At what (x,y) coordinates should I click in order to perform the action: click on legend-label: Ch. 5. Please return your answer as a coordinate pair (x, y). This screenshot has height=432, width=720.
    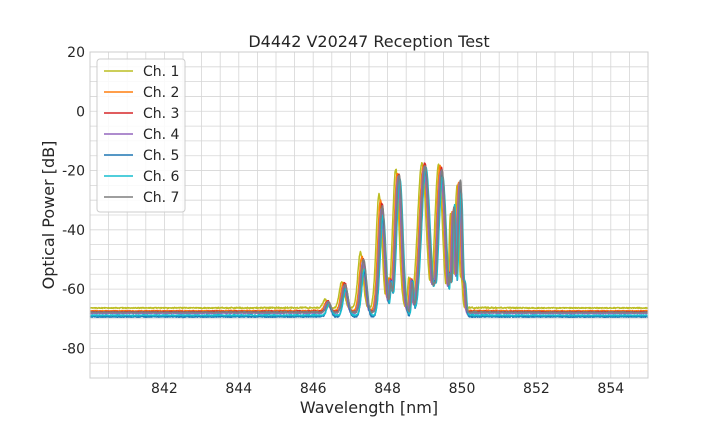
    Looking at the image, I should click on (161, 156).